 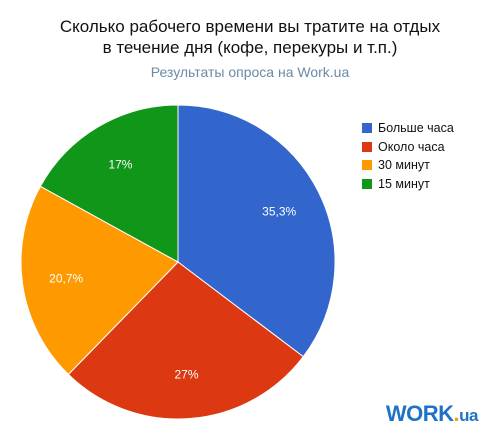 I want to click on logo-work-text: WORK, so click(x=419, y=413).